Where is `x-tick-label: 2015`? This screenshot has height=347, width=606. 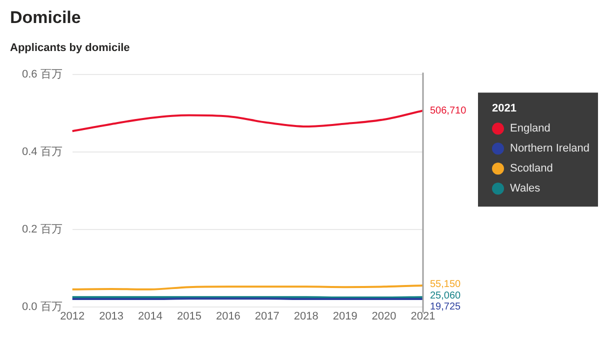 x-tick-label: 2015 is located at coordinates (189, 316).